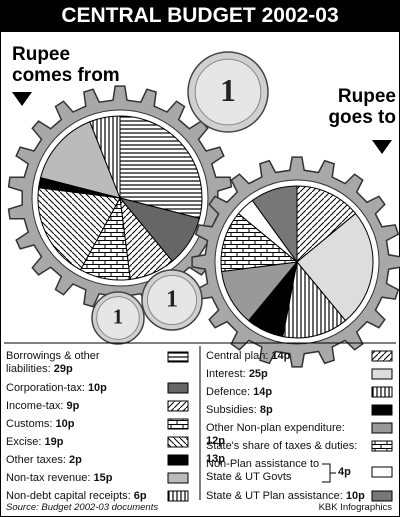 The width and height of the screenshot is (400, 517). I want to click on value-label: 15p, so click(103, 478).